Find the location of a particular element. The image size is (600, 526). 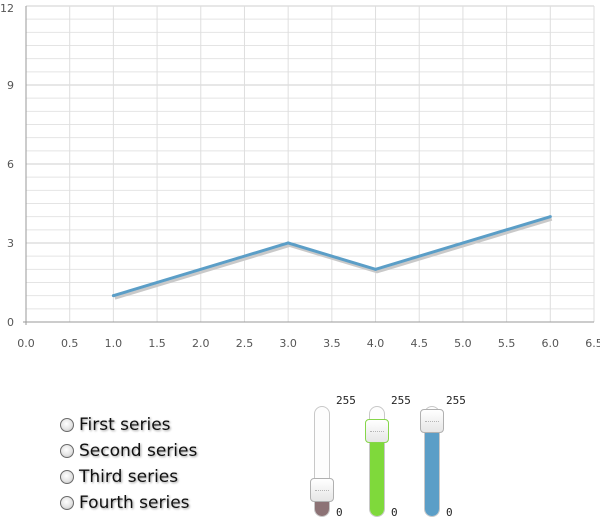

x-tick-label: 1.5 is located at coordinates (157, 343).